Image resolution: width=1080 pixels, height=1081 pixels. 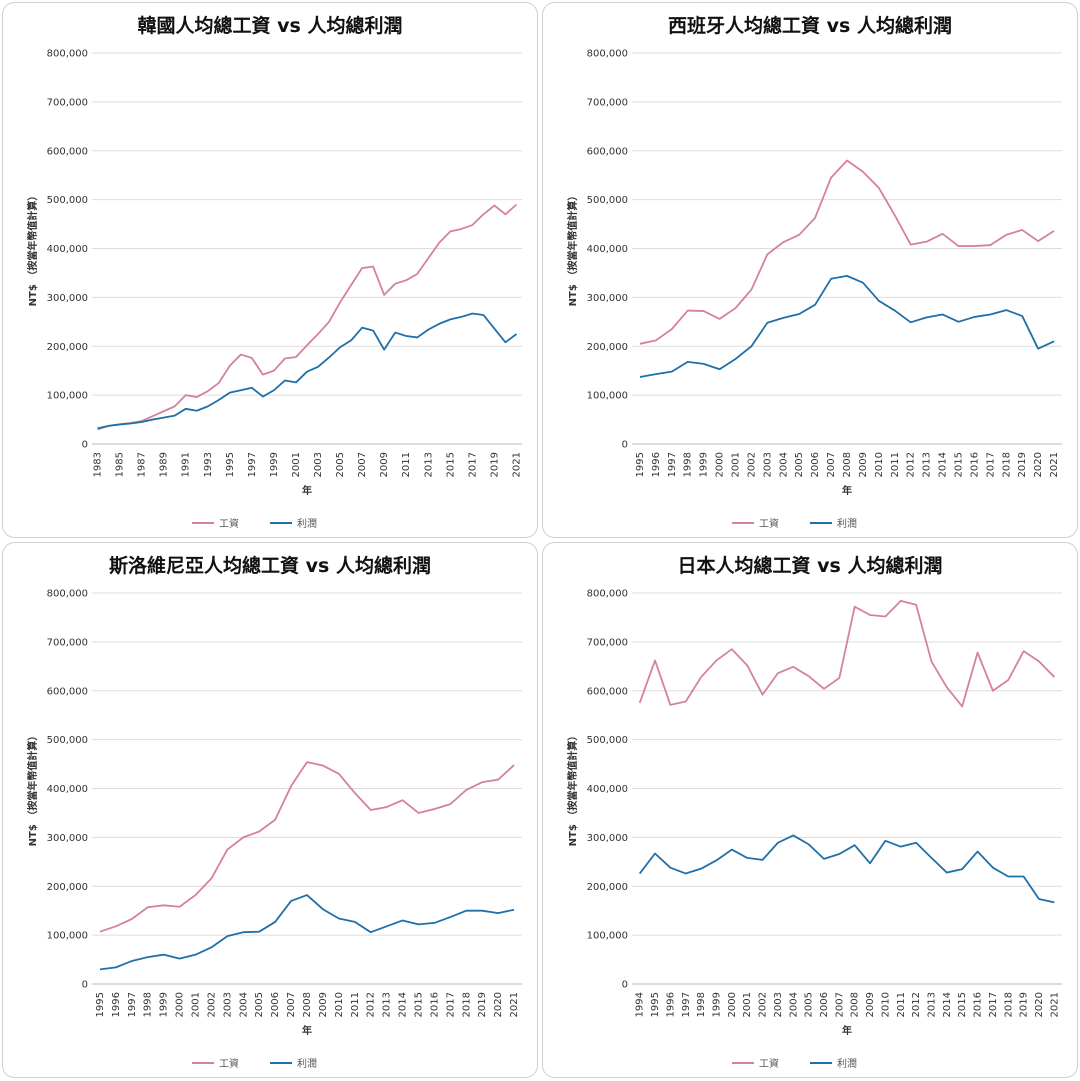 I want to click on x-tick-label: 2018, so click(x=1006, y=464).